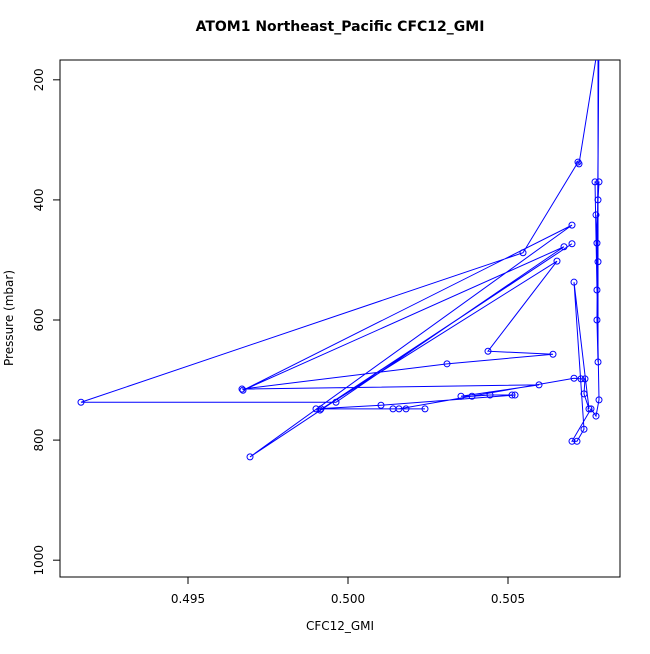 The width and height of the screenshot is (650, 654). What do you see at coordinates (39, 440) in the screenshot?
I see `y-tick-label: 800` at bounding box center [39, 440].